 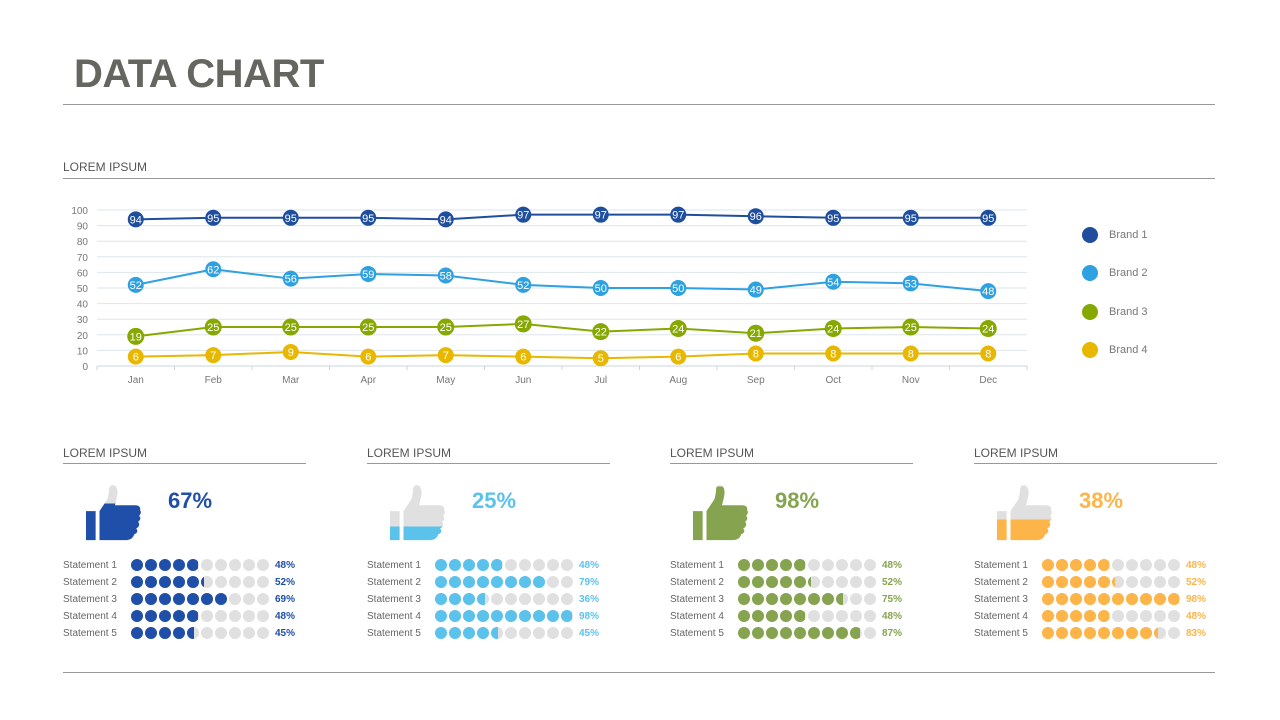 I want to click on statement-row: Statement 1 48%, so click(x=1090, y=565).